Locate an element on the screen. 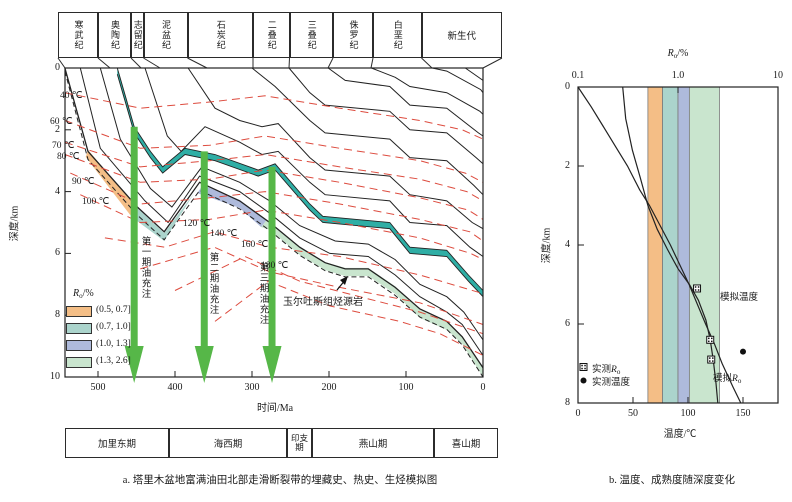 This screenshot has width=792, height=502. horizon-paleogene is located at coordinates (458, 80).